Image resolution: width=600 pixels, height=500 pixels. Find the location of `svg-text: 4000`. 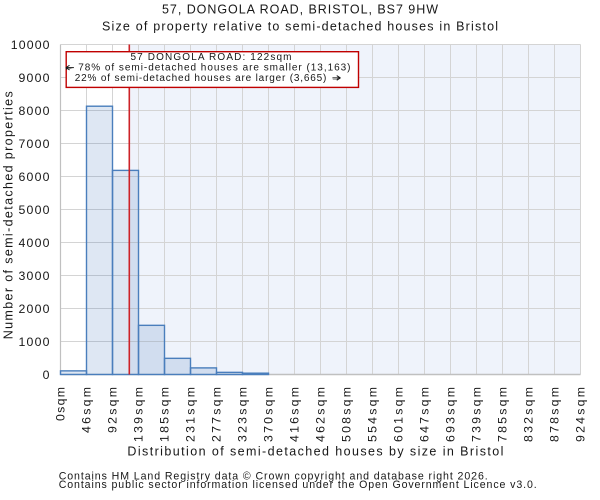

svg-text: 4000 is located at coordinates (34, 243).